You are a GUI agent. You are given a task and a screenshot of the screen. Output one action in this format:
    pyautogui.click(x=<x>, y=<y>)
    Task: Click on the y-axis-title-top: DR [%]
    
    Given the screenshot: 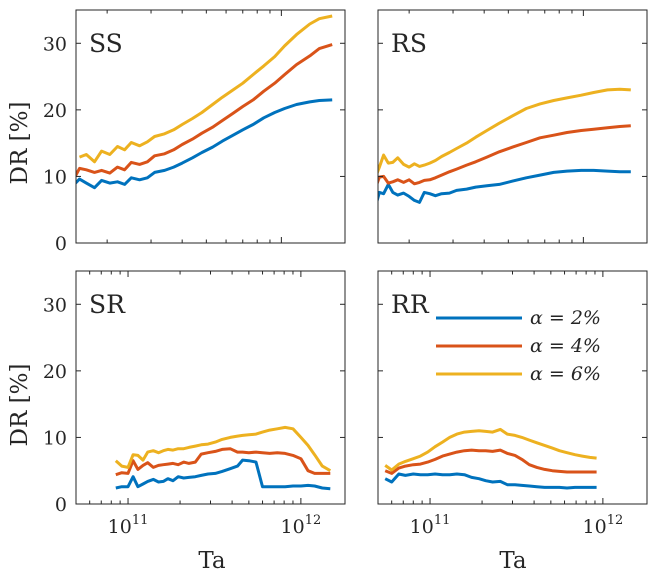 What is the action you would take?
    pyautogui.click(x=20, y=143)
    